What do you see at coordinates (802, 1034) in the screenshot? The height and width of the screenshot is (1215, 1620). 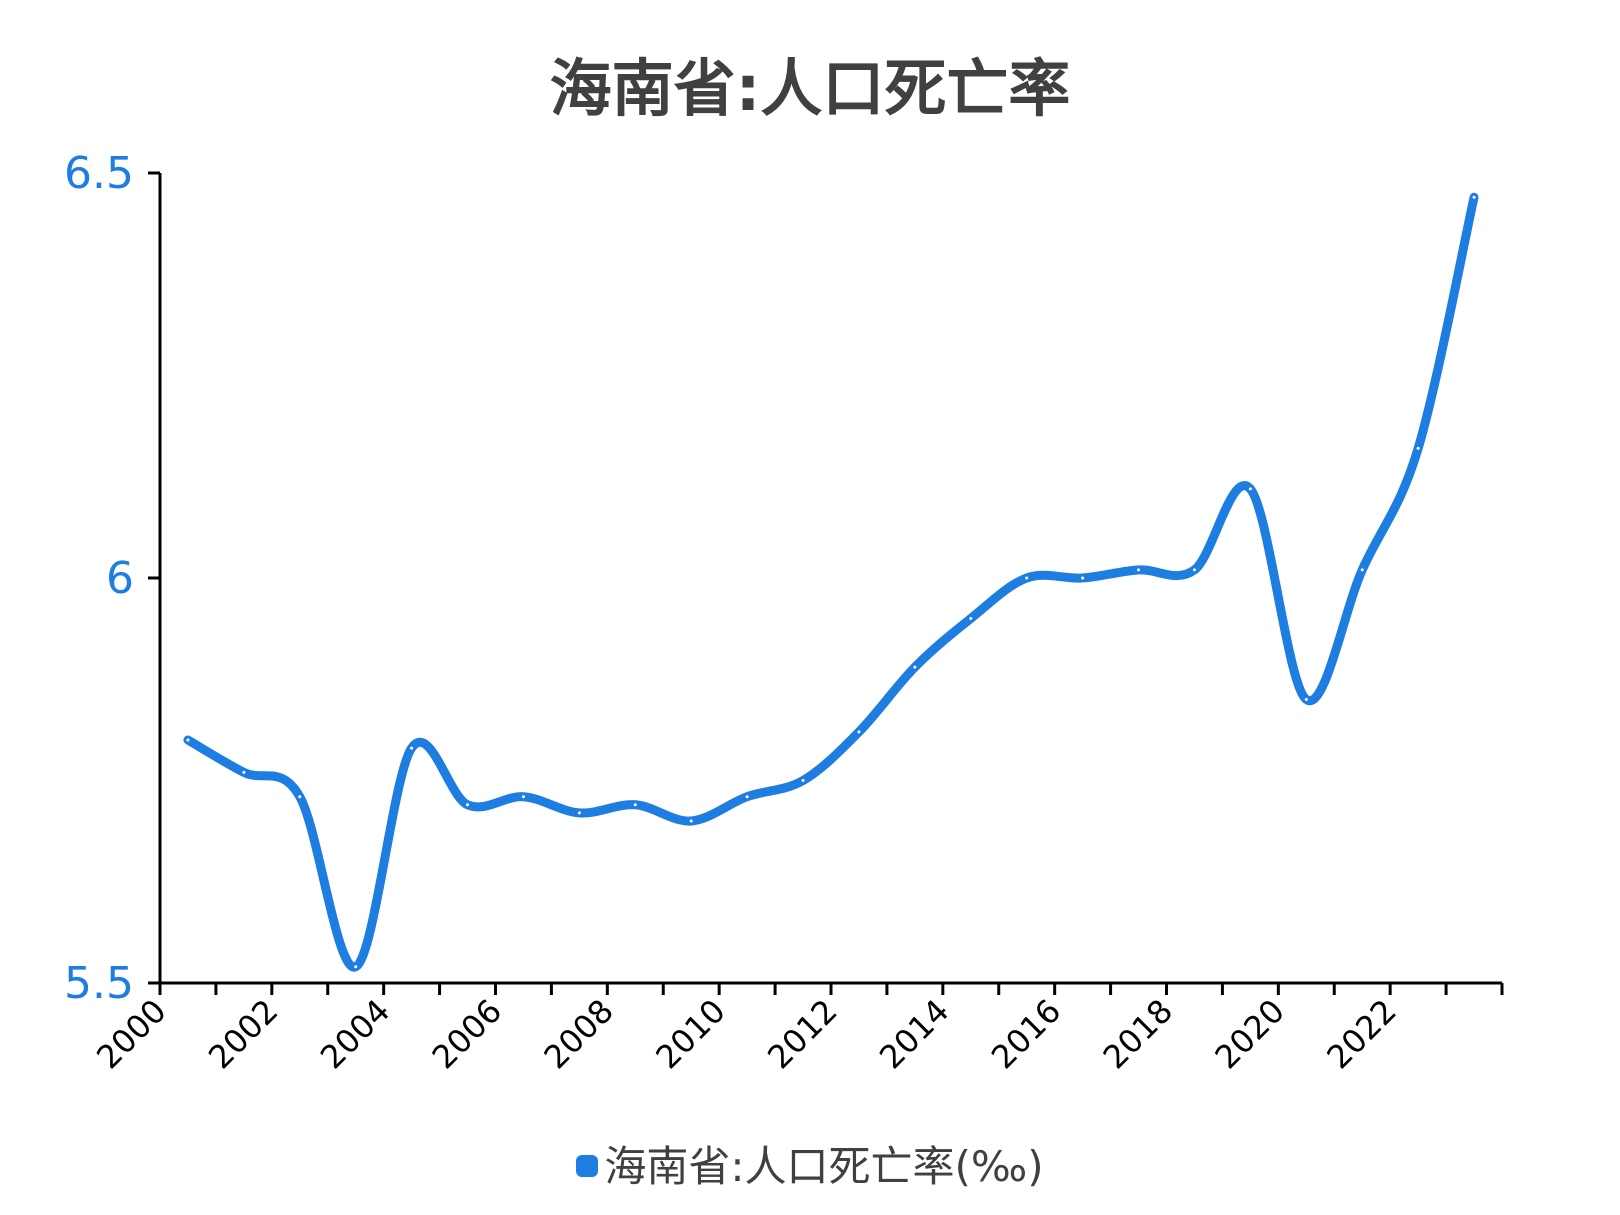 I see `x-tick-label: 2012` at bounding box center [802, 1034].